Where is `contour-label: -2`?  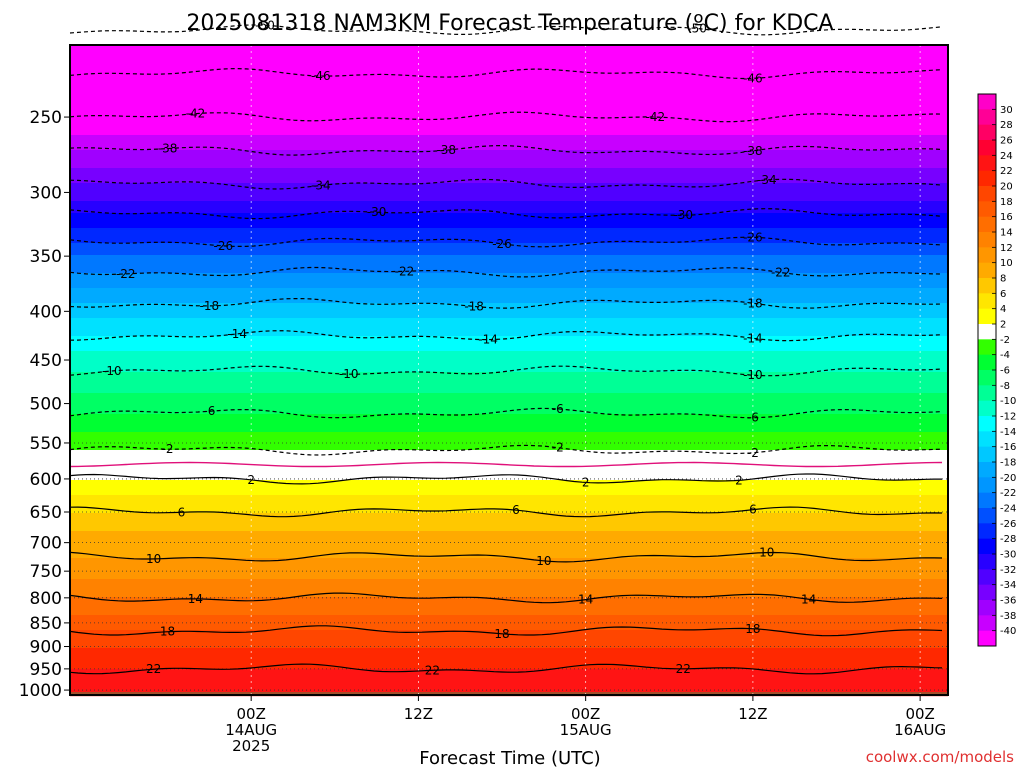
contour-label: -2 is located at coordinates (168, 449).